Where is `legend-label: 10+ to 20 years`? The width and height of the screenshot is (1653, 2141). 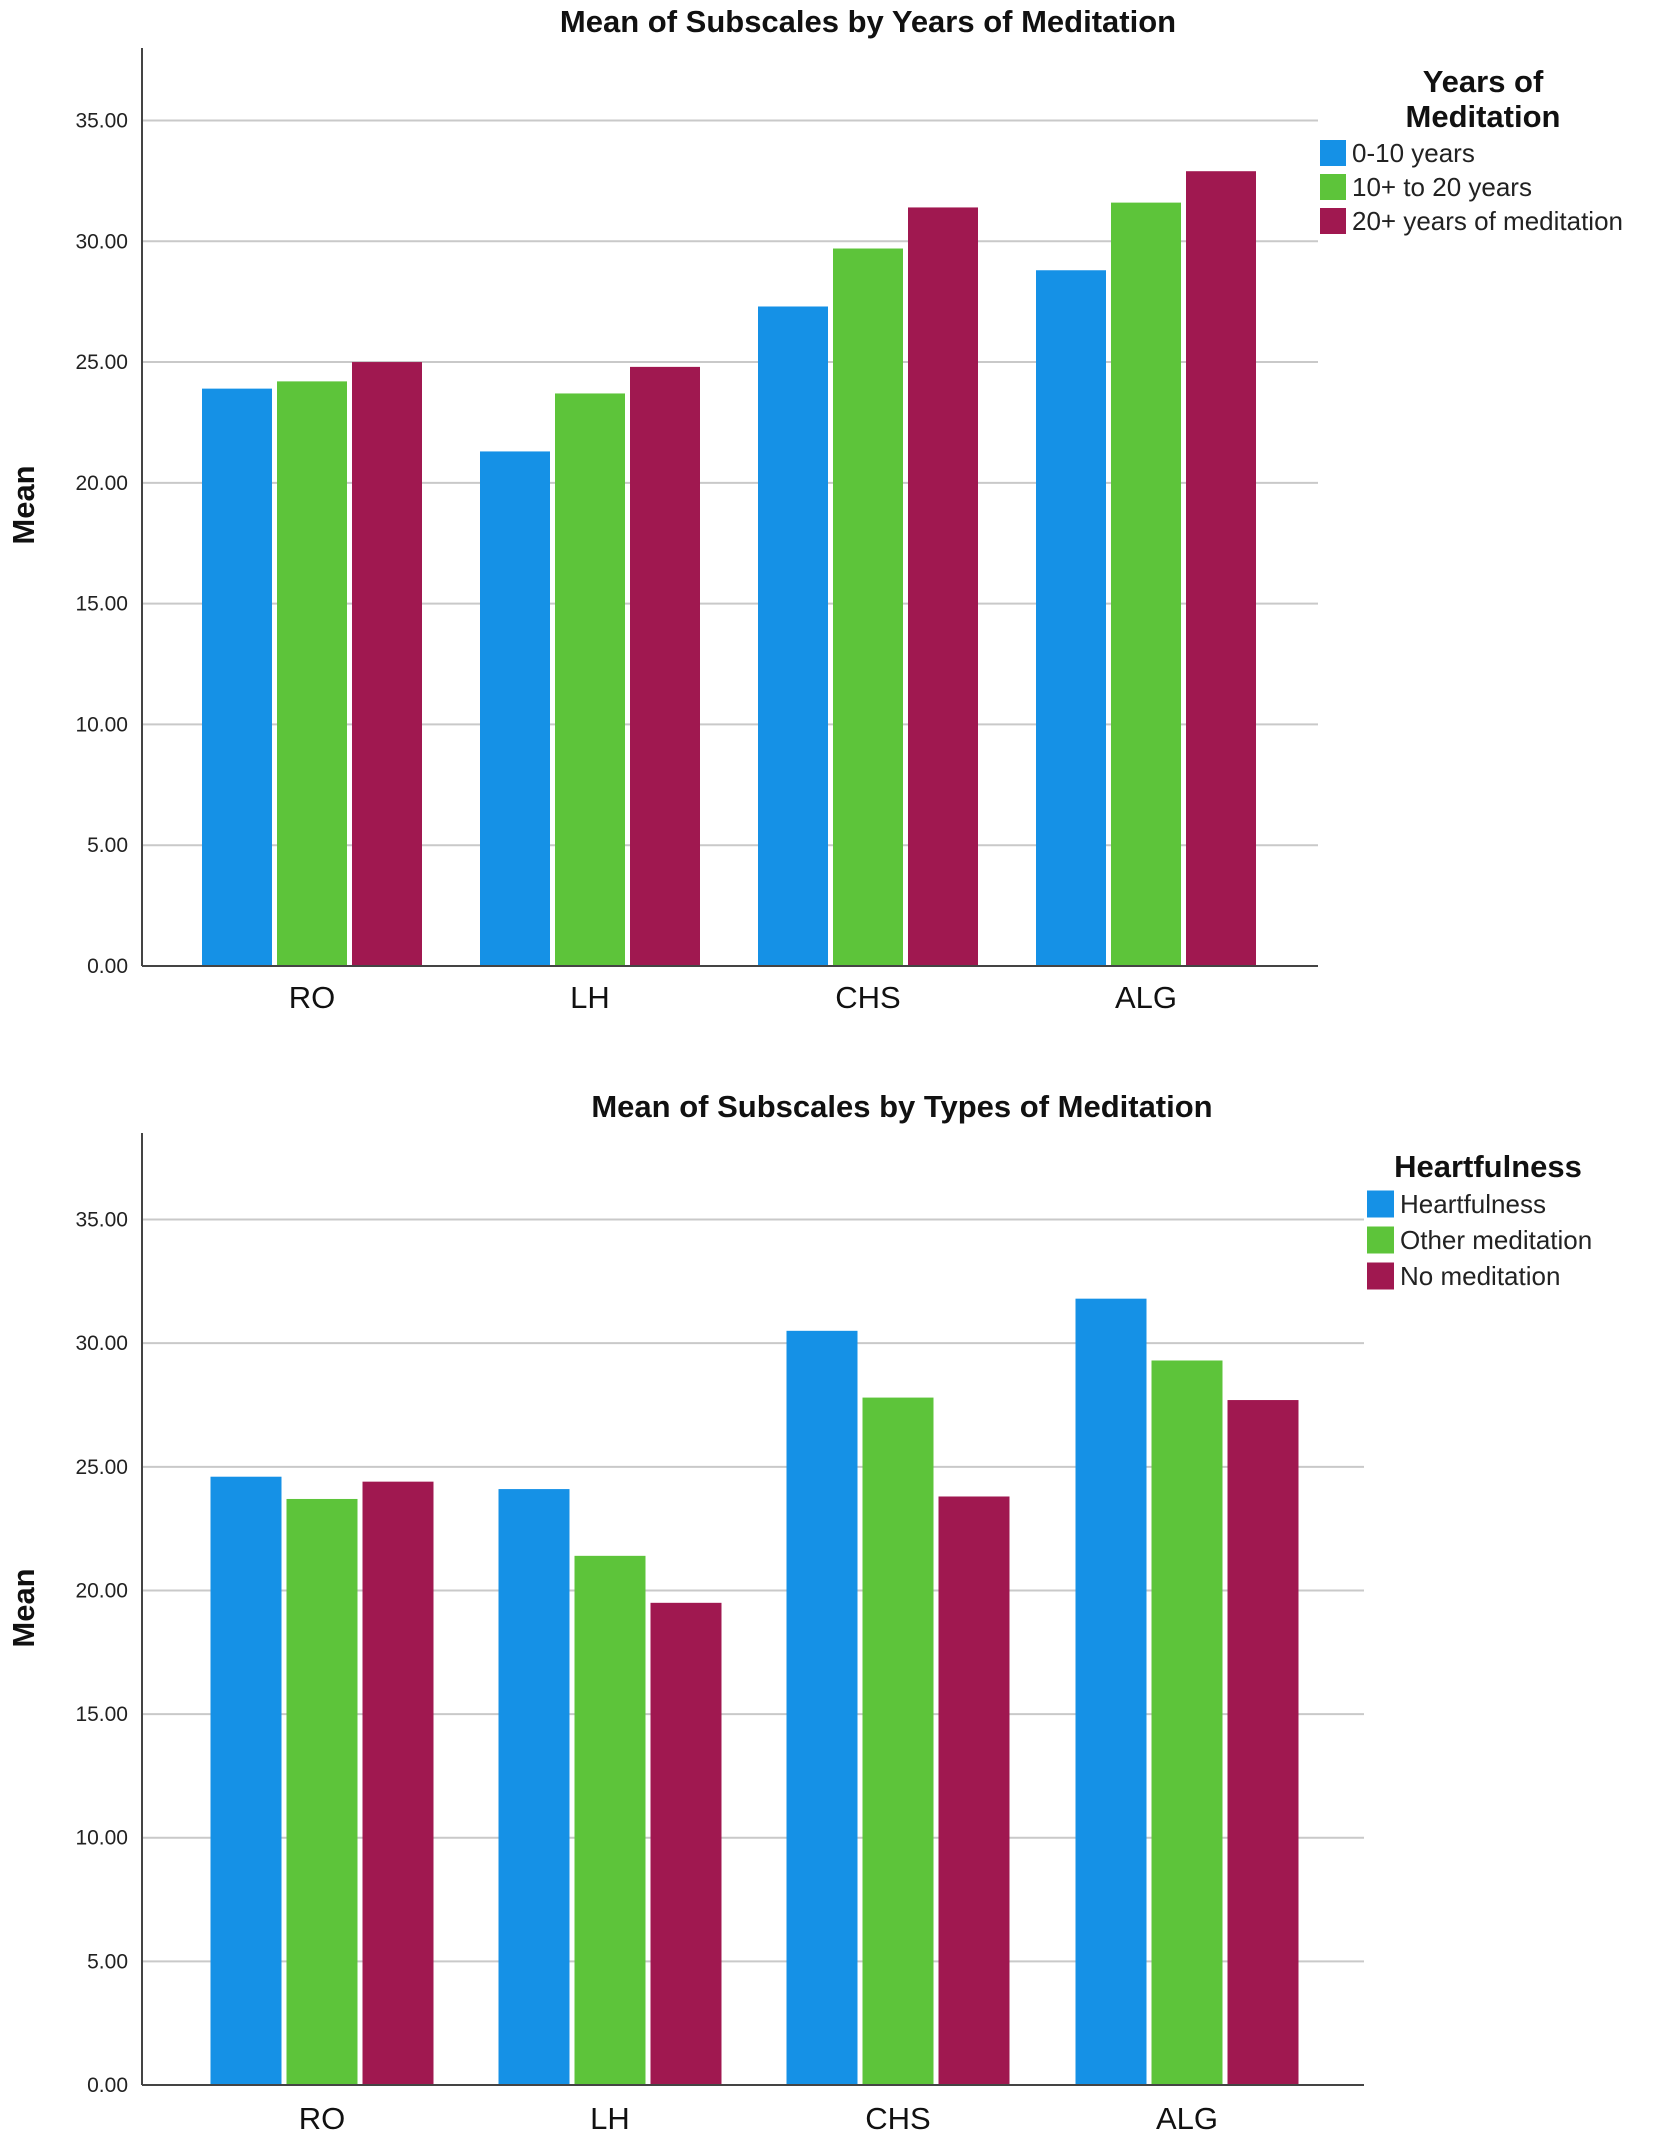
legend-label: 10+ to 20 years is located at coordinates (1442, 187).